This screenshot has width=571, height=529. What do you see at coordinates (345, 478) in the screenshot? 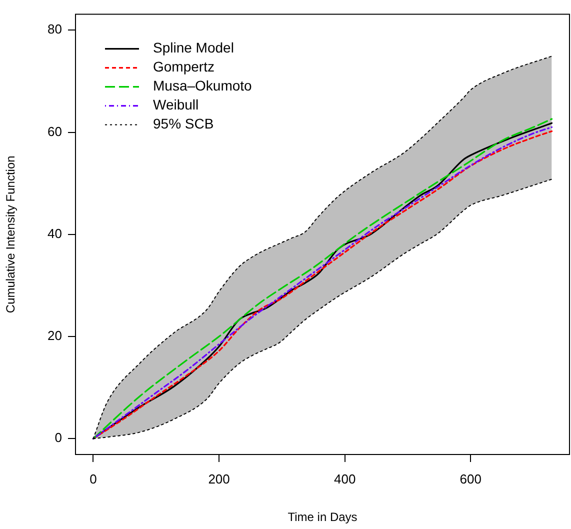
I see `x-tick-label: 400` at bounding box center [345, 478].